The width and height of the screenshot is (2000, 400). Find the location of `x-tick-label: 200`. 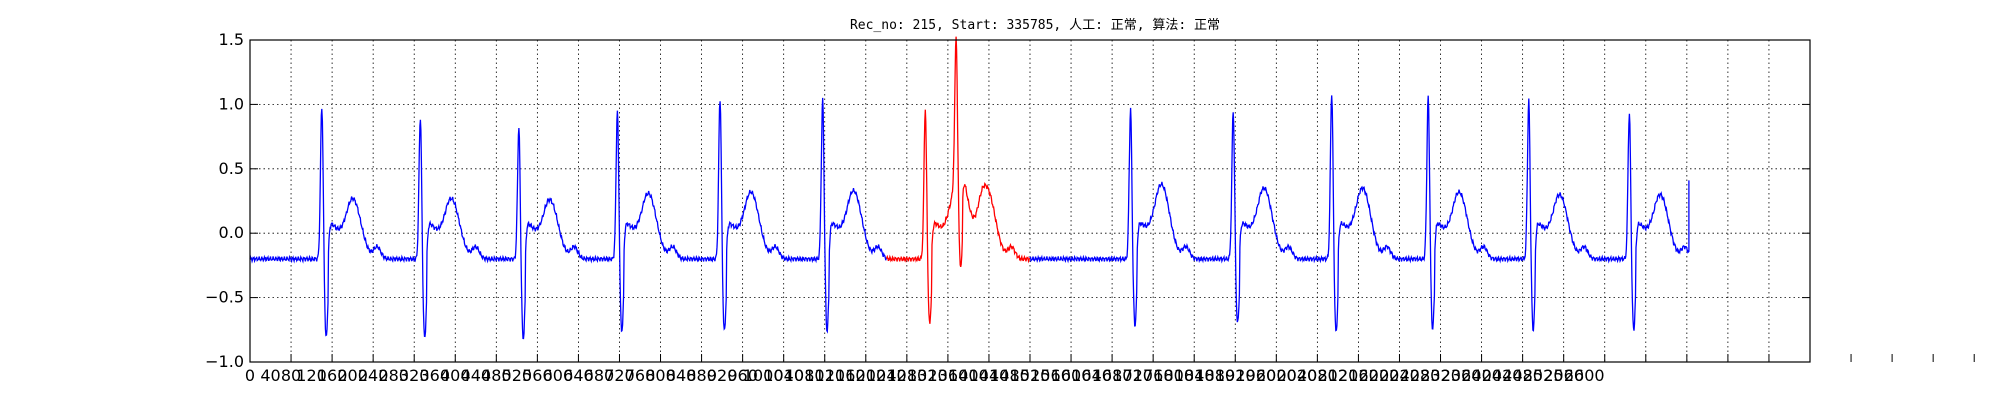

x-tick-label: 200 is located at coordinates (352, 375).